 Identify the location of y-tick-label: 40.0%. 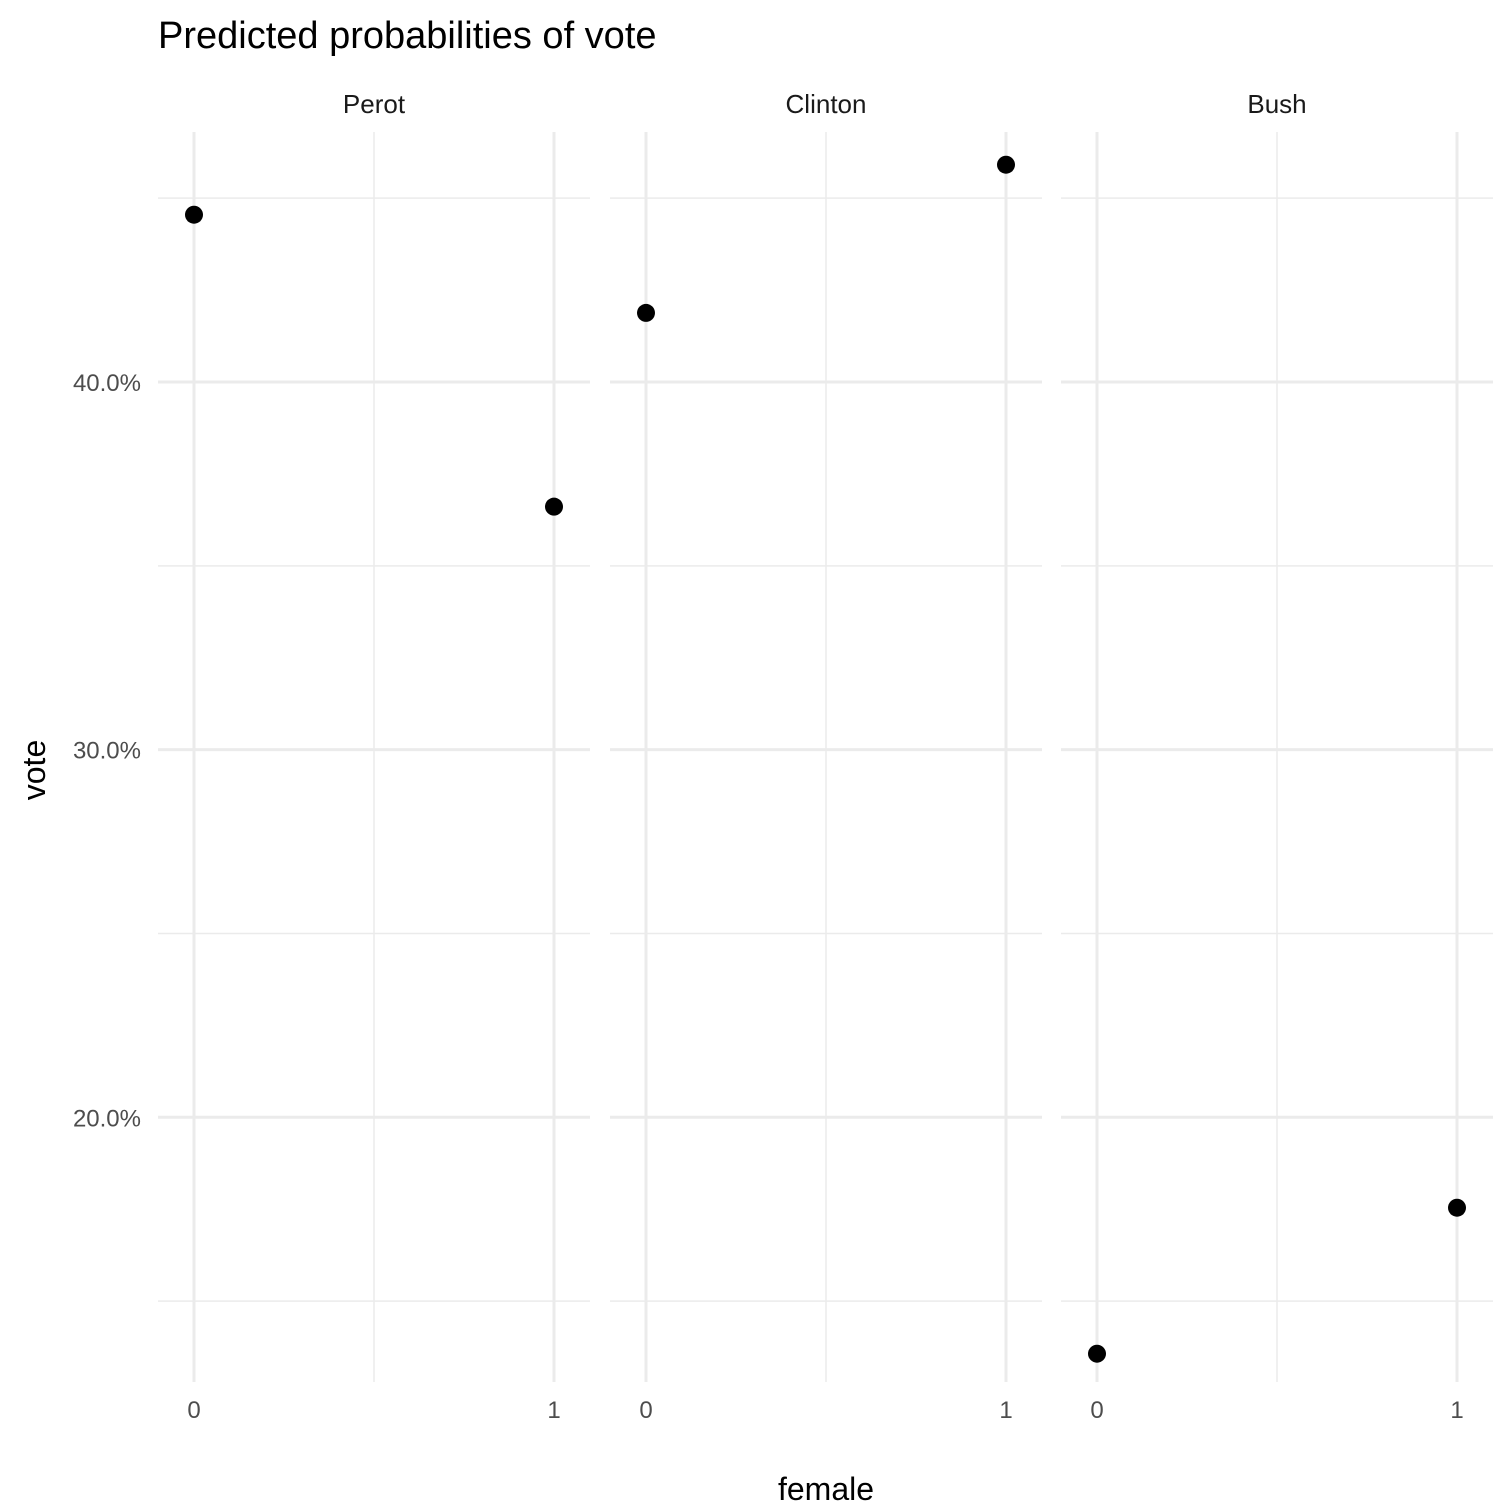
(107, 383).